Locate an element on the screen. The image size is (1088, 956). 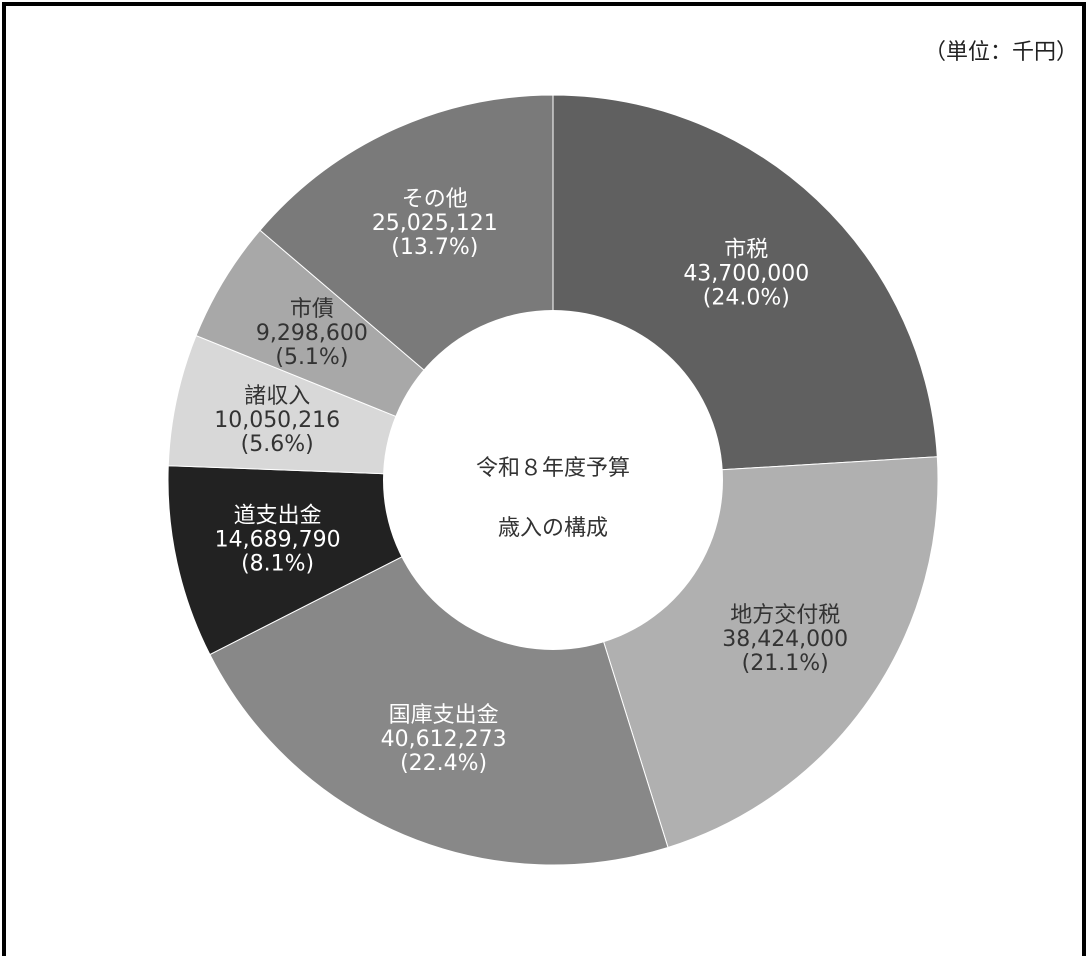
slice-label-name-3: 道支出金 is located at coordinates (278, 516).